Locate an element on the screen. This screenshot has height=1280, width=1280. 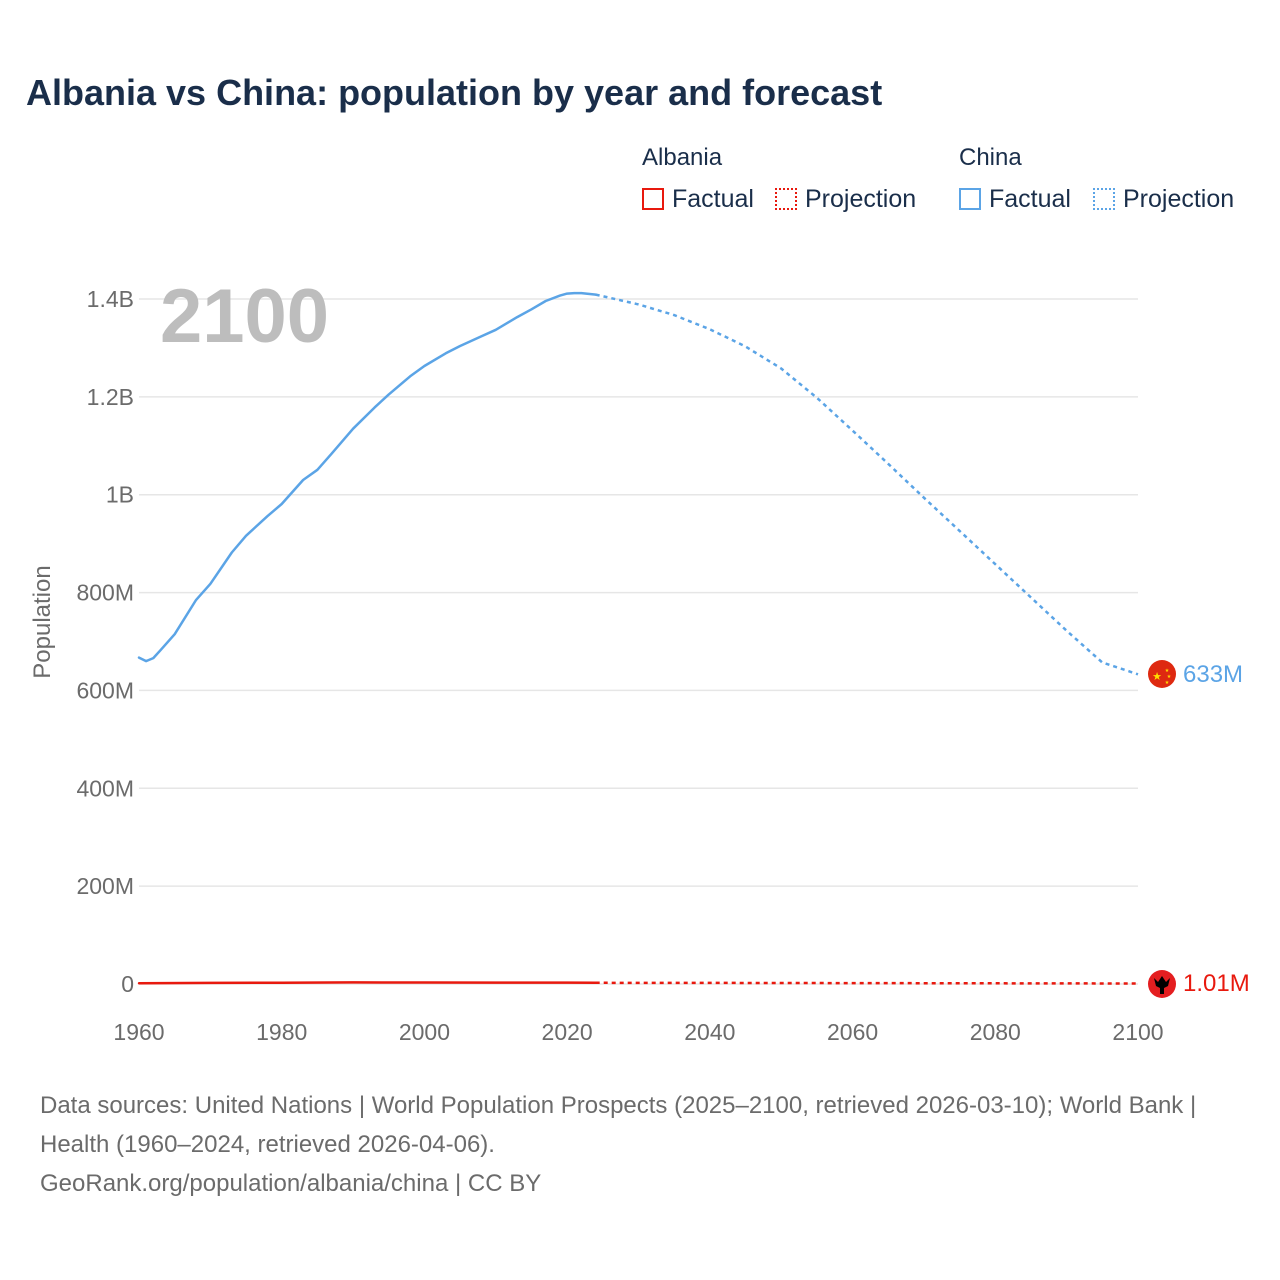
albania-end-label: 1.01M is located at coordinates (1216, 983).